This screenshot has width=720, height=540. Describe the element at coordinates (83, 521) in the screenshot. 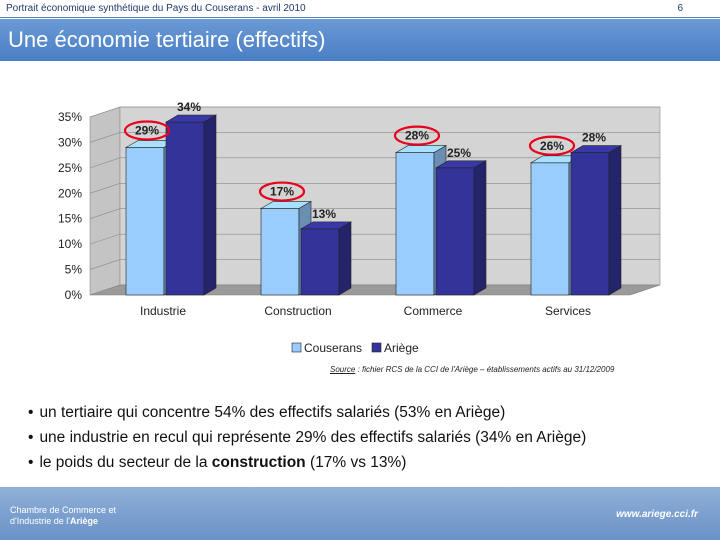

I see `org-name-bold: Ariège` at that location.